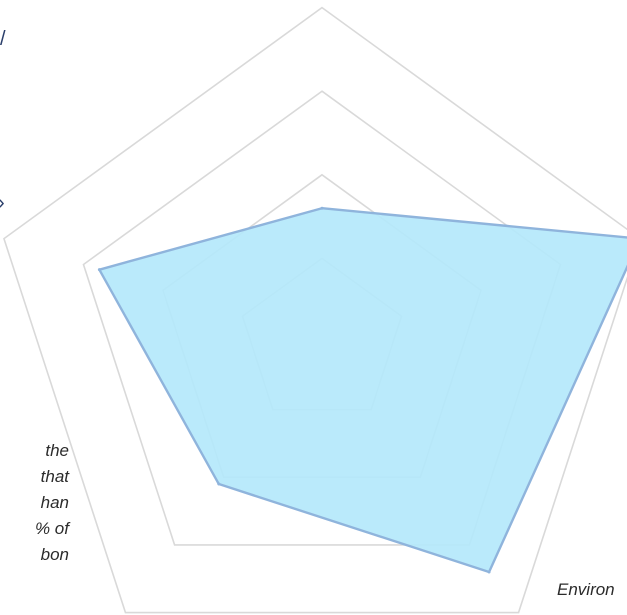  What do you see at coordinates (54, 554) in the screenshot?
I see `body-text-line-5: bon` at bounding box center [54, 554].